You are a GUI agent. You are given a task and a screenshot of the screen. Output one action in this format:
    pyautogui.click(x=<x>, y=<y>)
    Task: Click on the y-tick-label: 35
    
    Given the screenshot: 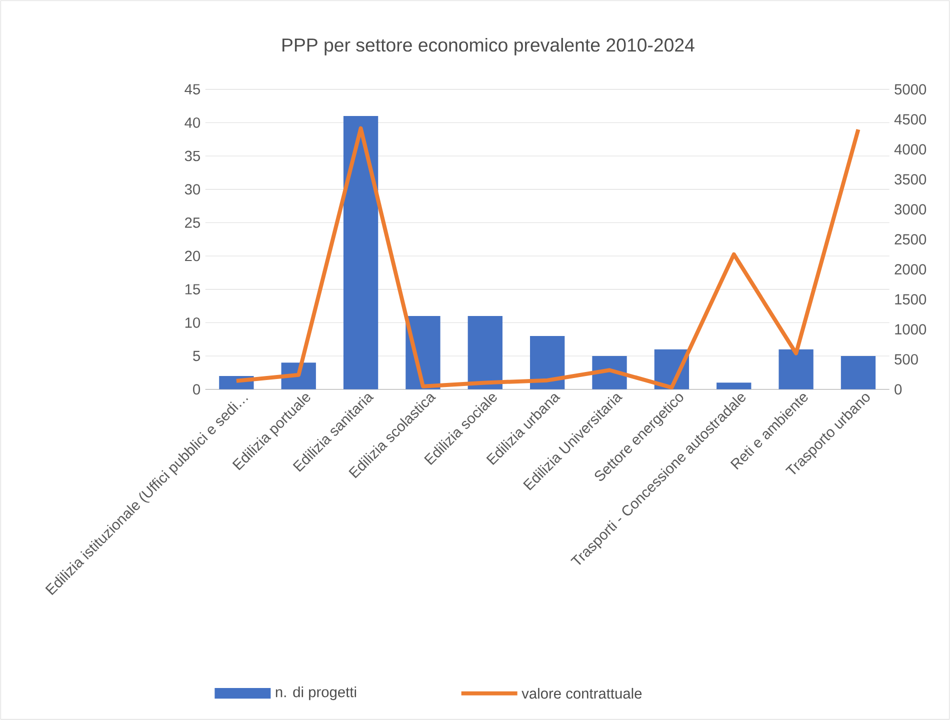 What is the action you would take?
    pyautogui.click(x=192, y=156)
    